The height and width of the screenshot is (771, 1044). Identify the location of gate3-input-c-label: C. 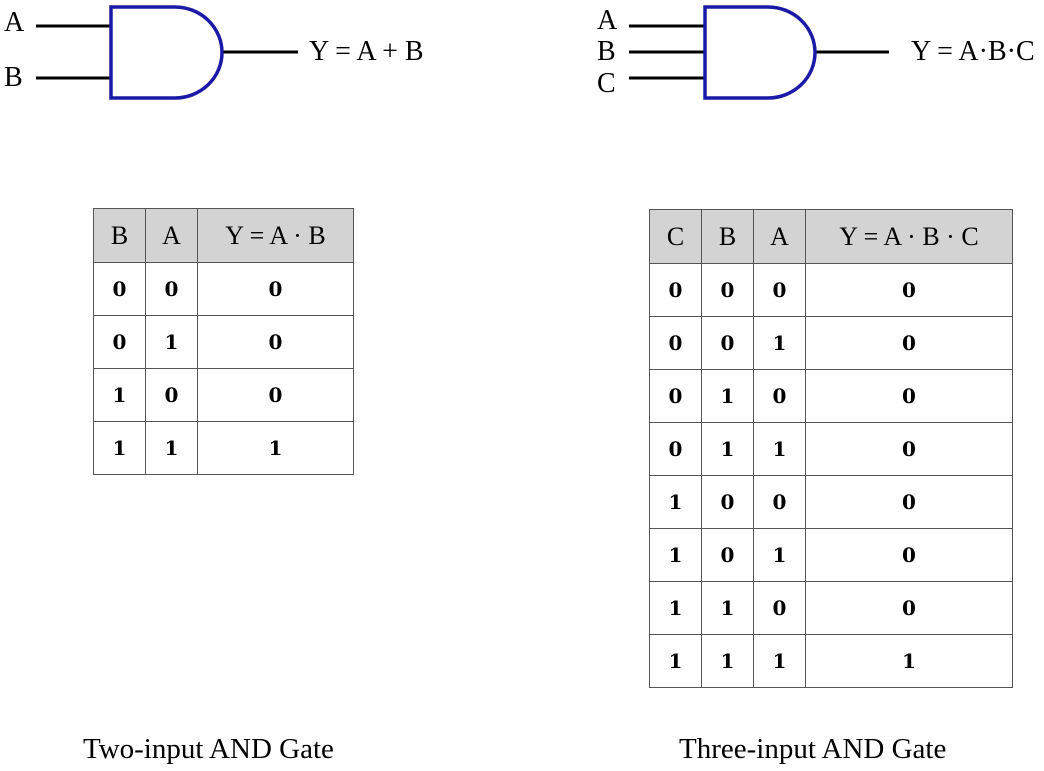
(606, 83).